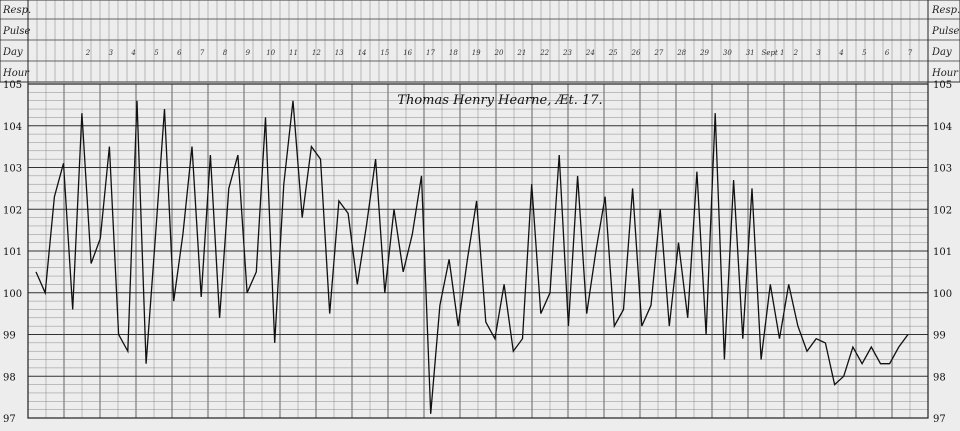 This screenshot has width=960, height=431. What do you see at coordinates (941, 52) in the screenshot?
I see `row-label-right: Day` at bounding box center [941, 52].